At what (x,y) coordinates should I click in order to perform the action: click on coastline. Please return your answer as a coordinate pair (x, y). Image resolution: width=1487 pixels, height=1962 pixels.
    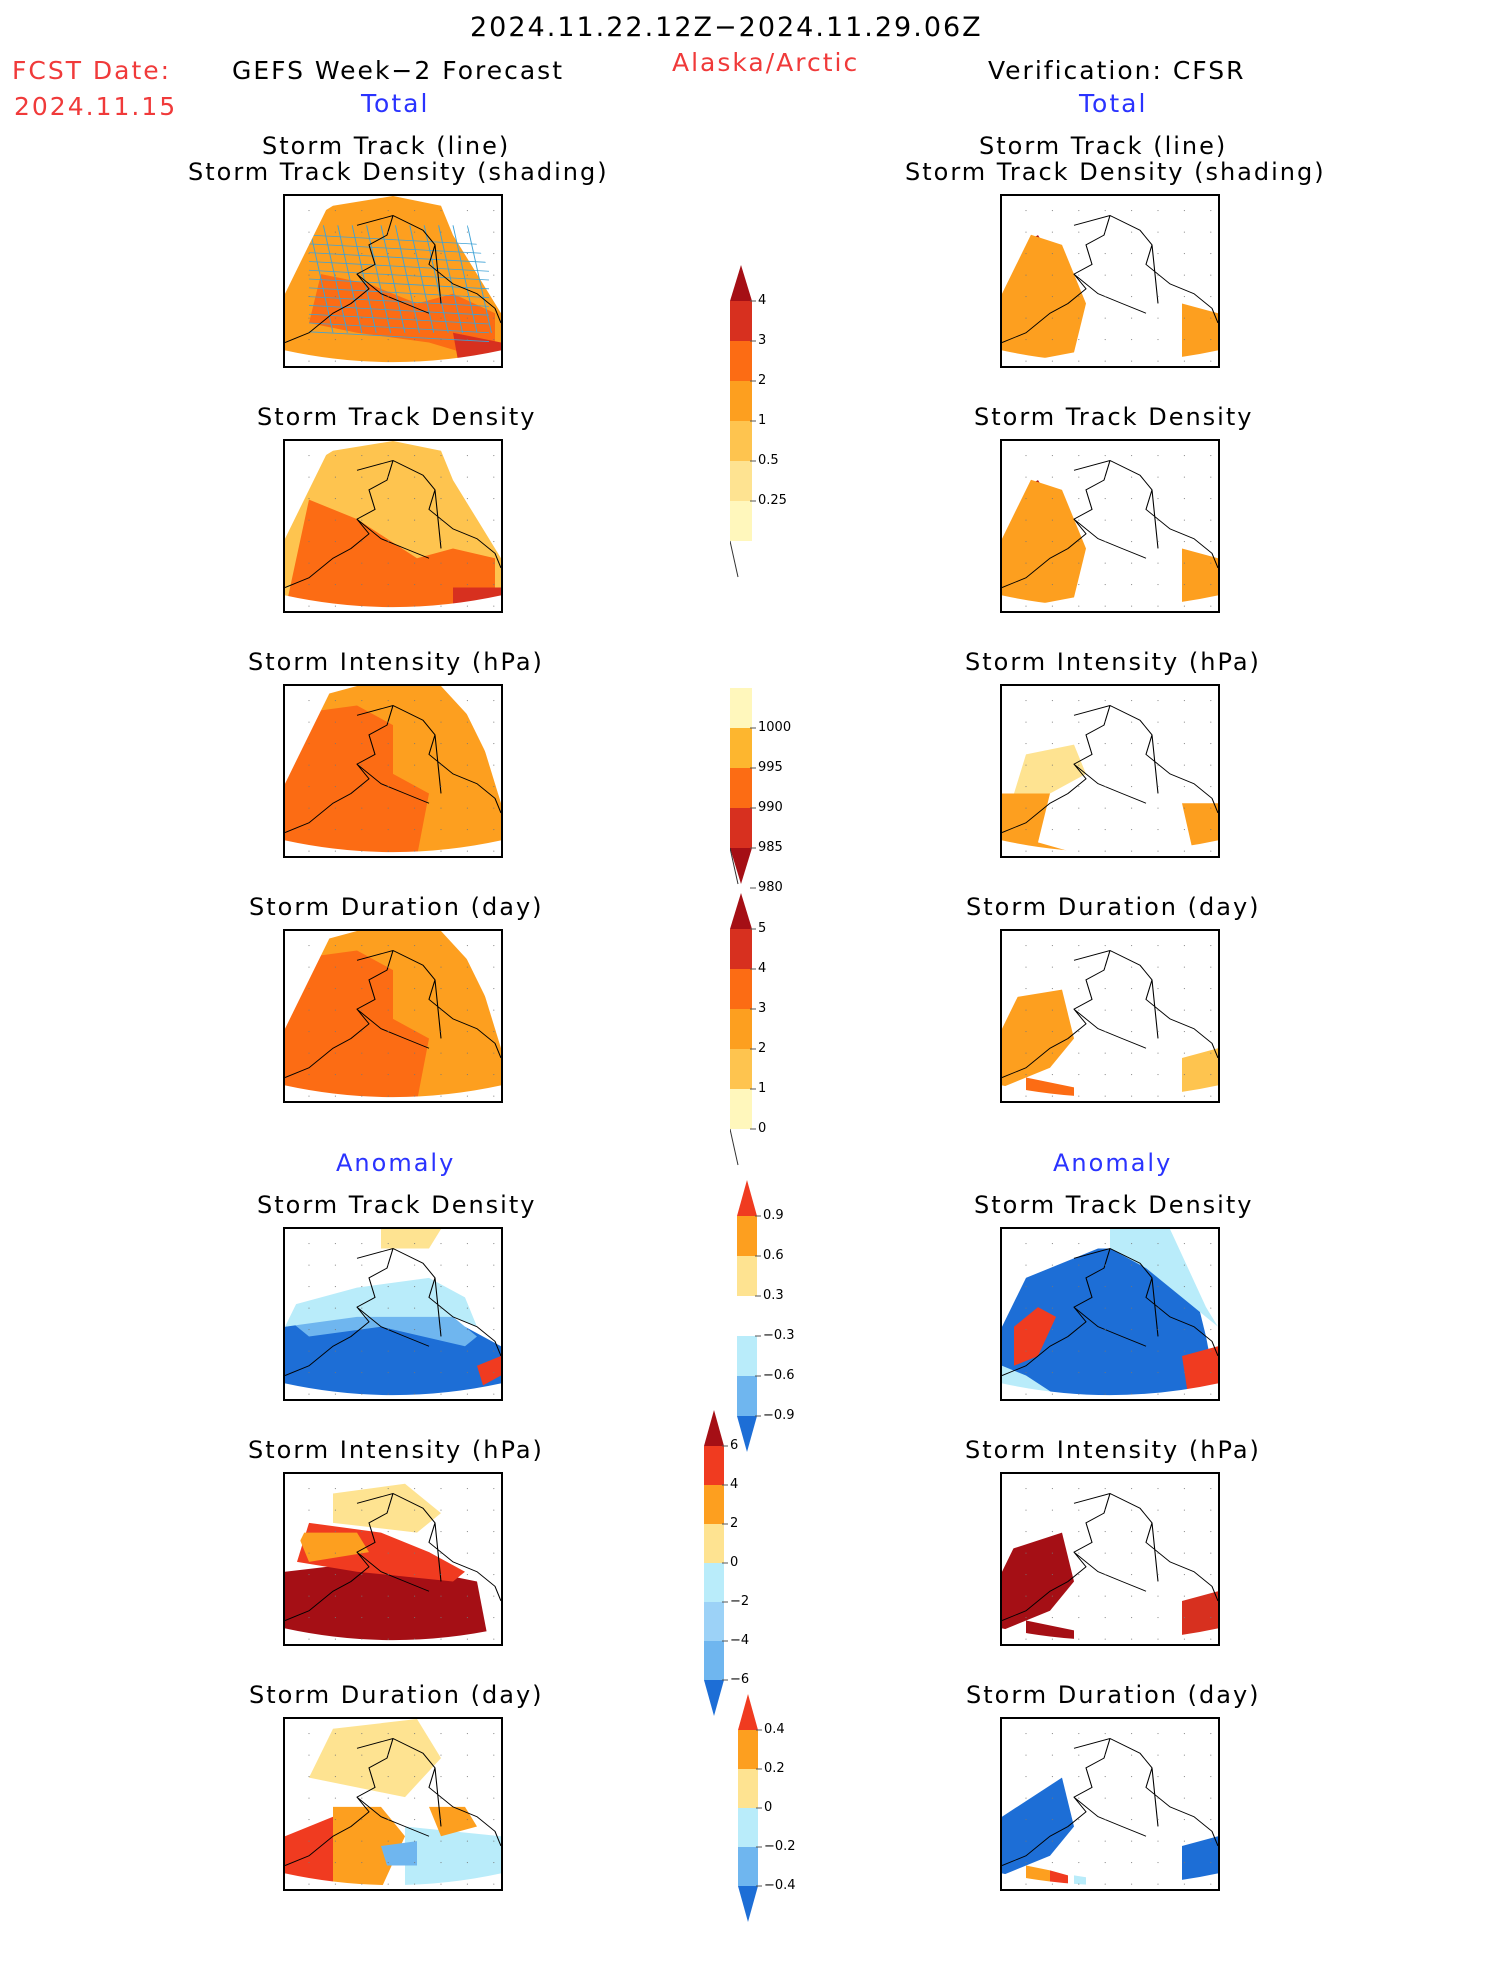
    Looking at the image, I should click on (1110, 1312).